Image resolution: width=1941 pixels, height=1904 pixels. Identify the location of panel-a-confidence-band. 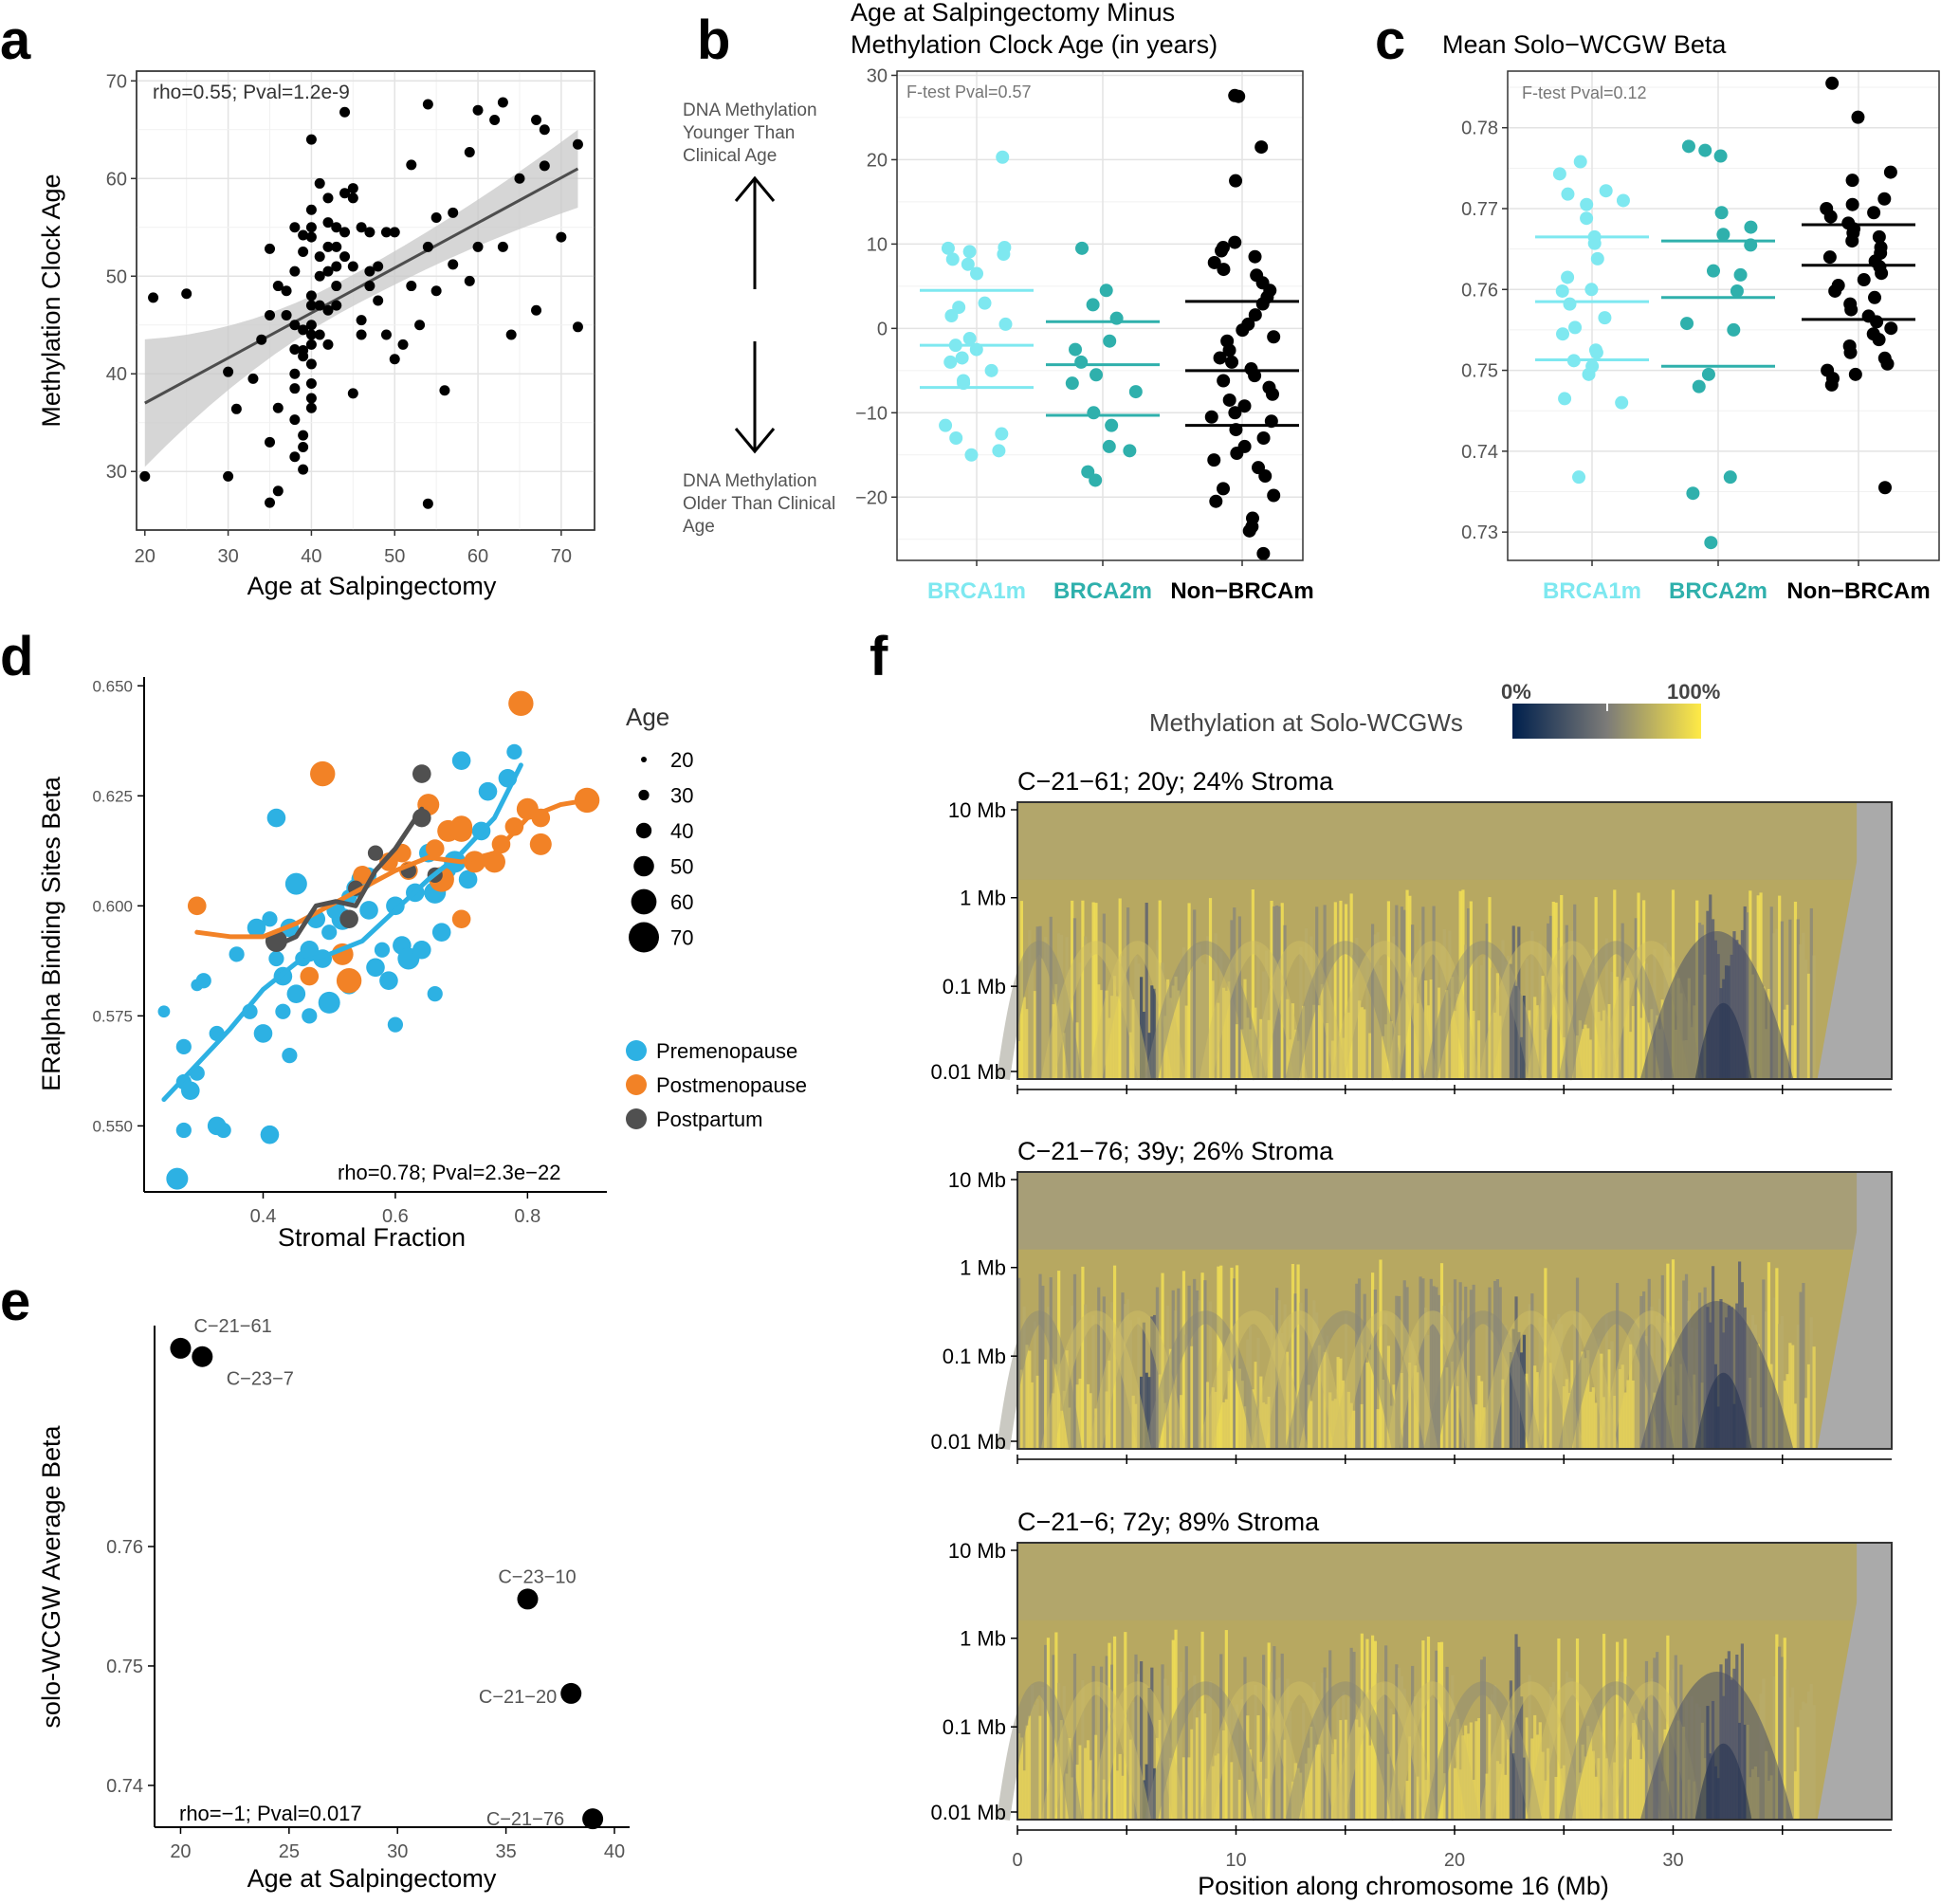
(361, 298).